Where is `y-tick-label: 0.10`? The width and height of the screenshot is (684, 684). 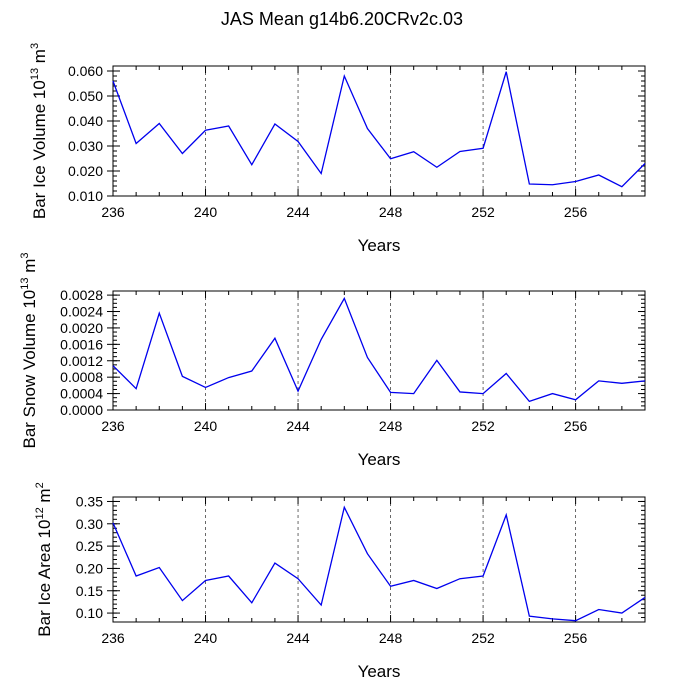
y-tick-label: 0.10 is located at coordinates (89, 613).